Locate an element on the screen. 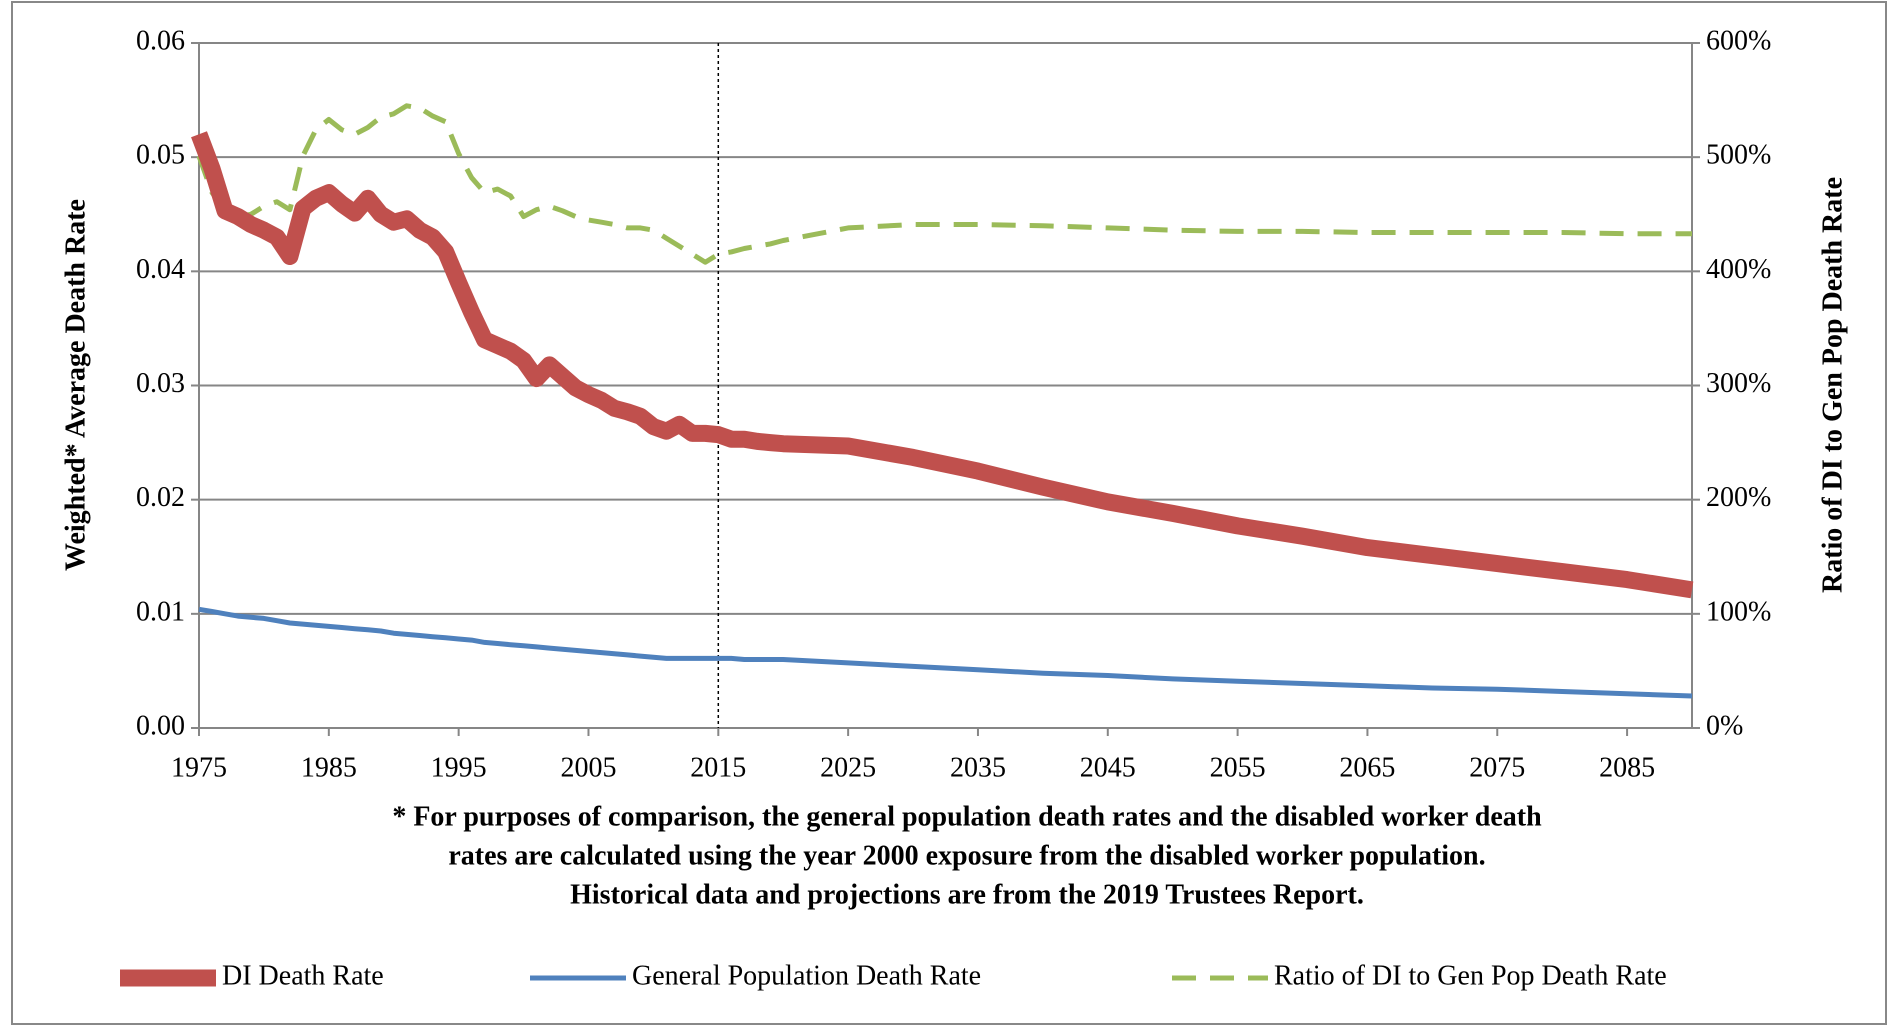  y-tick-label: 0.00 is located at coordinates (160, 725).